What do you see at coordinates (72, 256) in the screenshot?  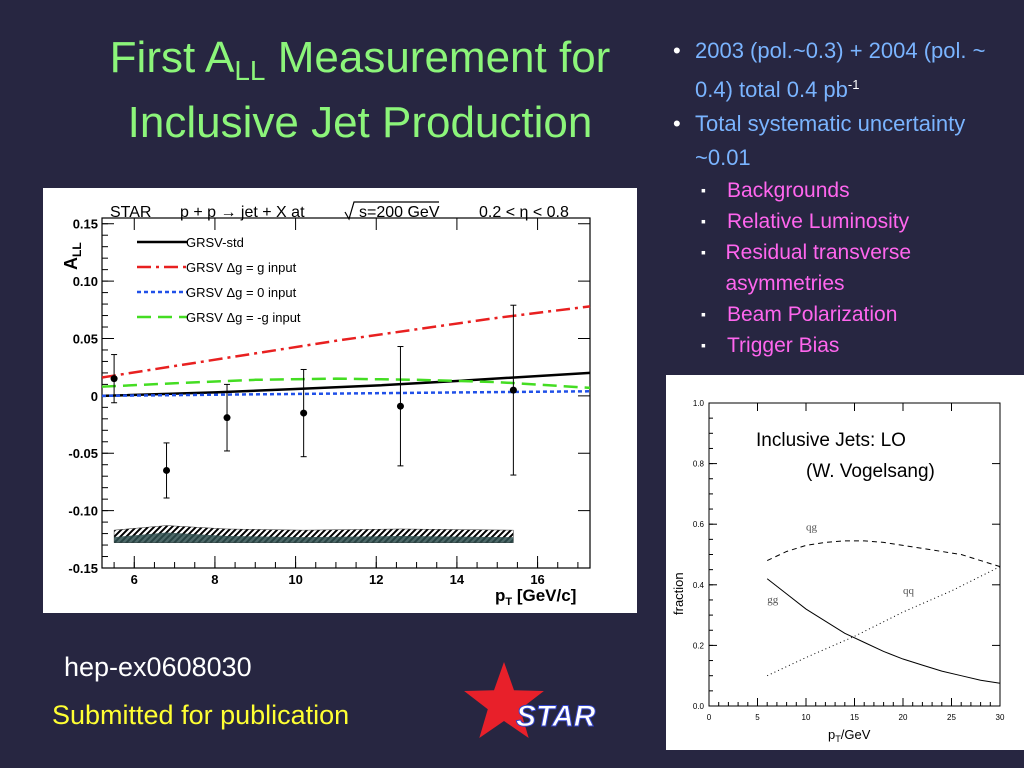 I see `y-axis-label: ALL` at bounding box center [72, 256].